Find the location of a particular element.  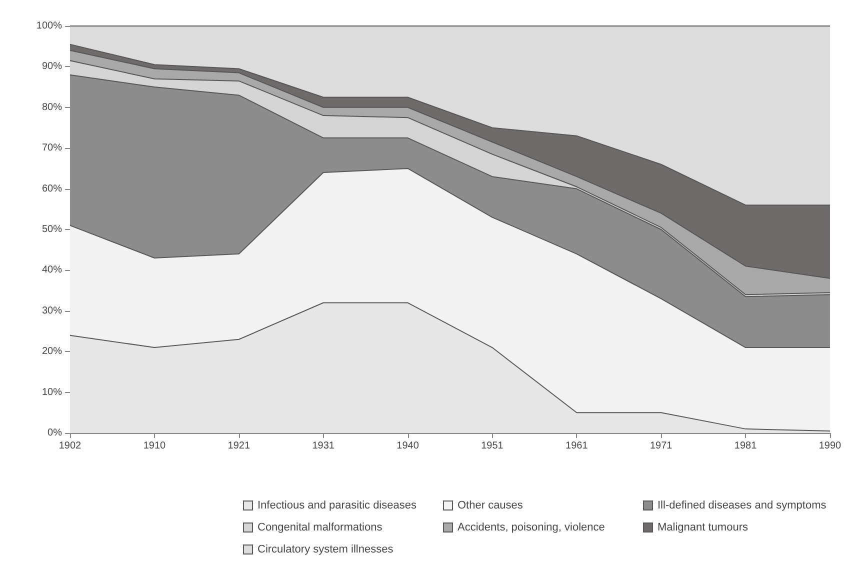

y-tick-label: 50% is located at coordinates (52, 229).